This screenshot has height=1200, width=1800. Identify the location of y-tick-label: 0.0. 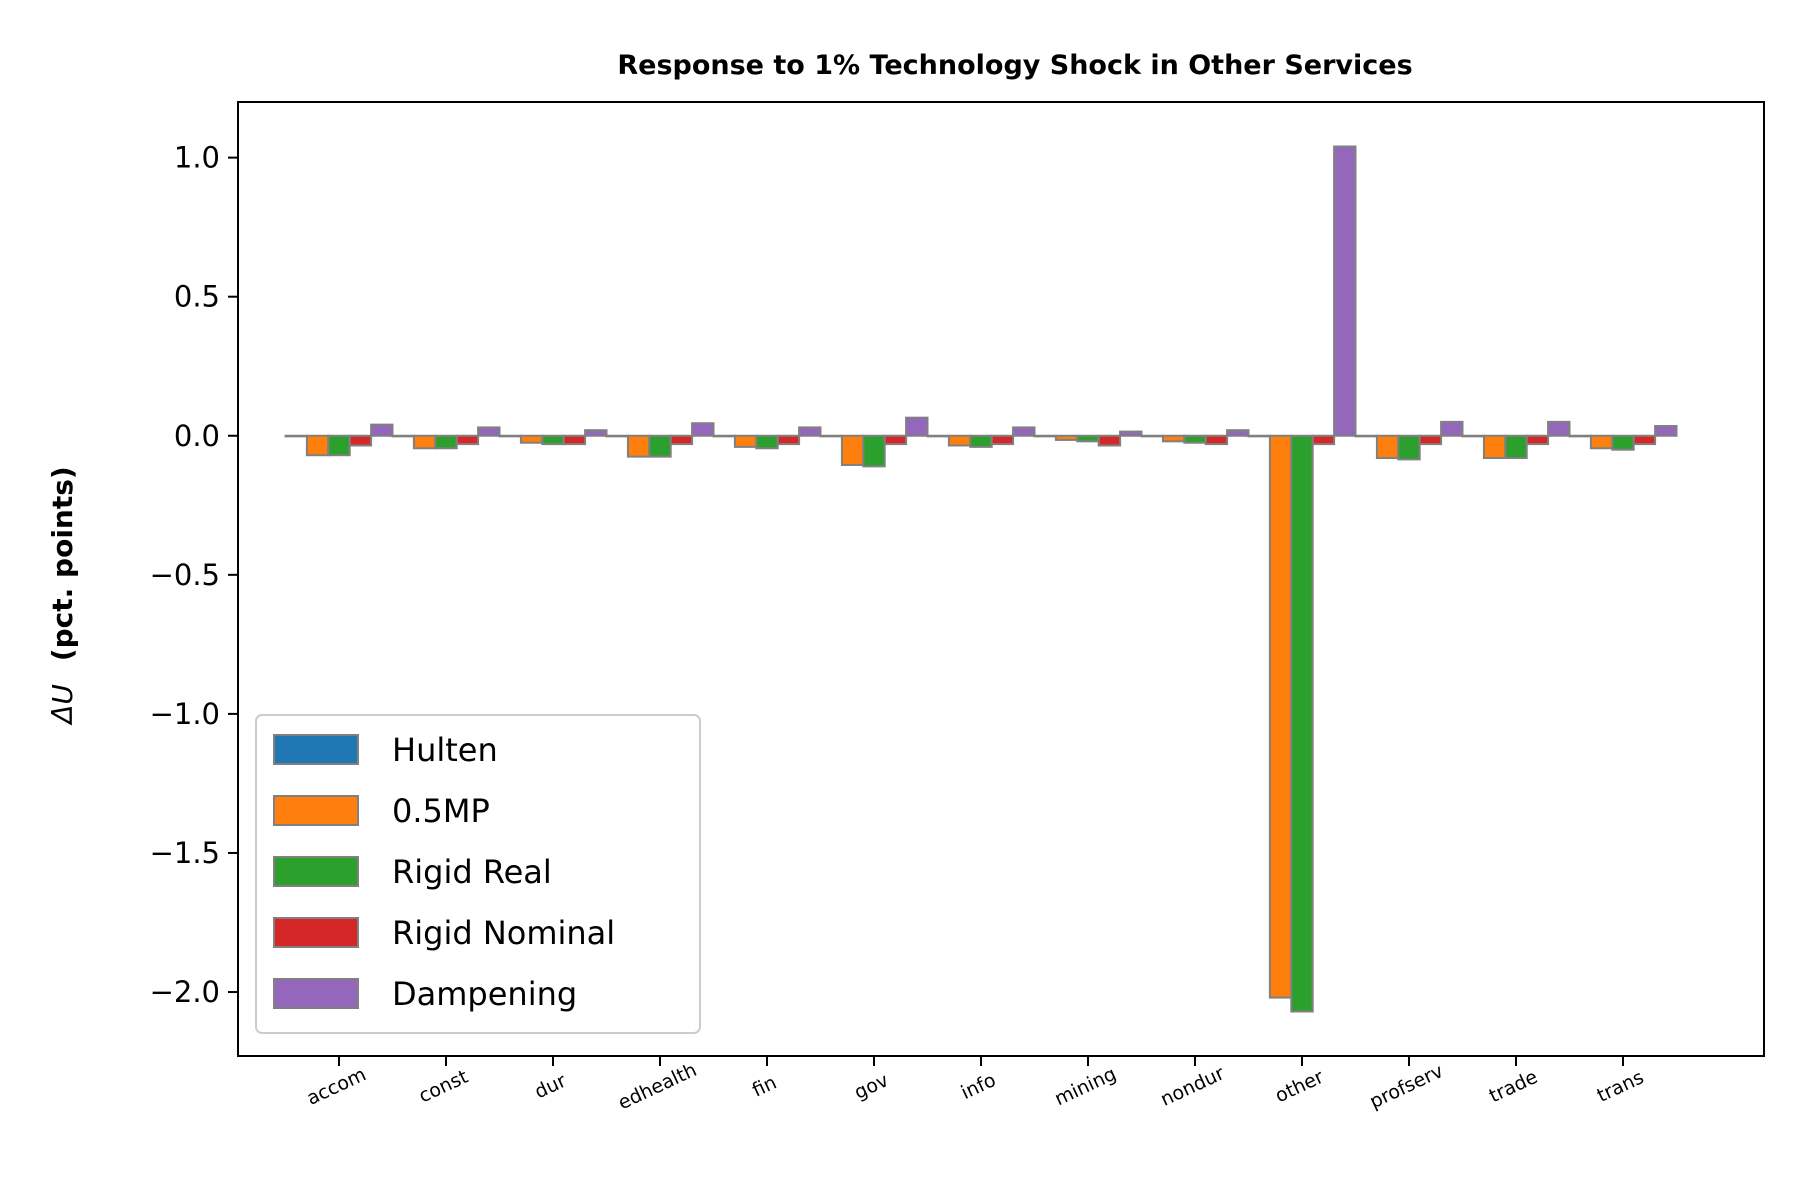
(197, 436).